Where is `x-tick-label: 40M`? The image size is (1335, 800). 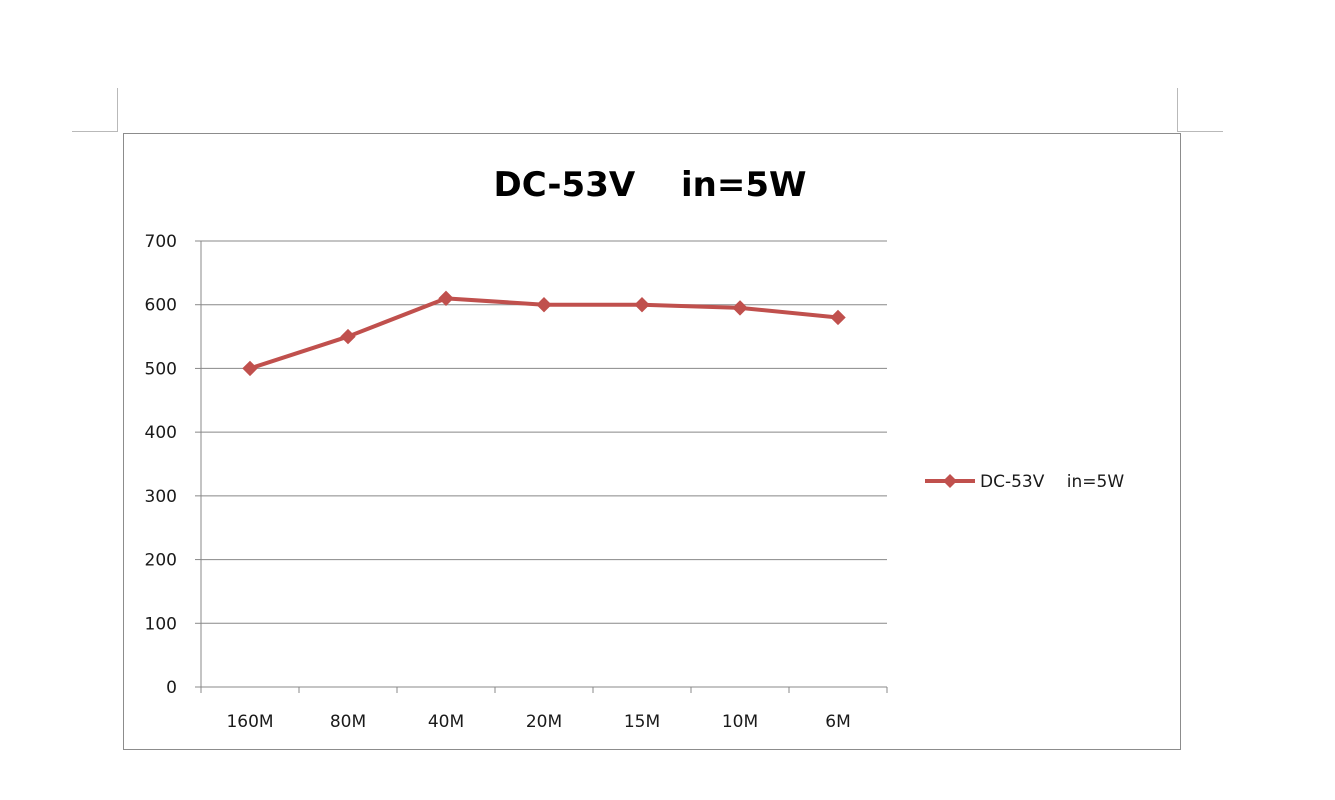 x-tick-label: 40M is located at coordinates (446, 722).